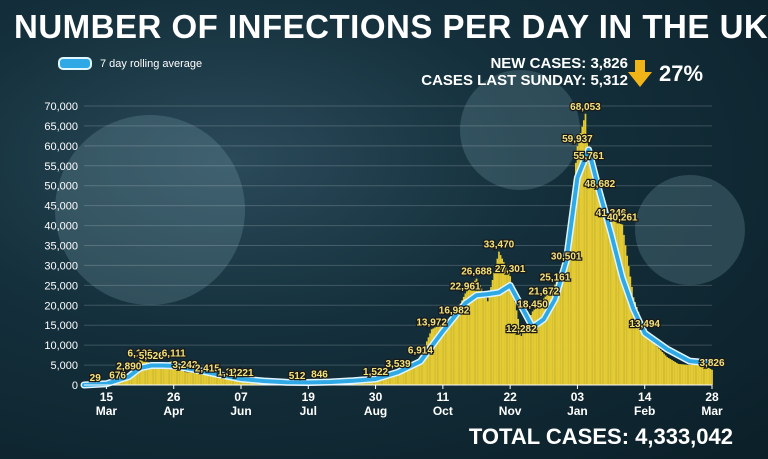 Image resolution: width=768 pixels, height=459 pixels. I want to click on y-tick-label: 70,000, so click(61, 107).